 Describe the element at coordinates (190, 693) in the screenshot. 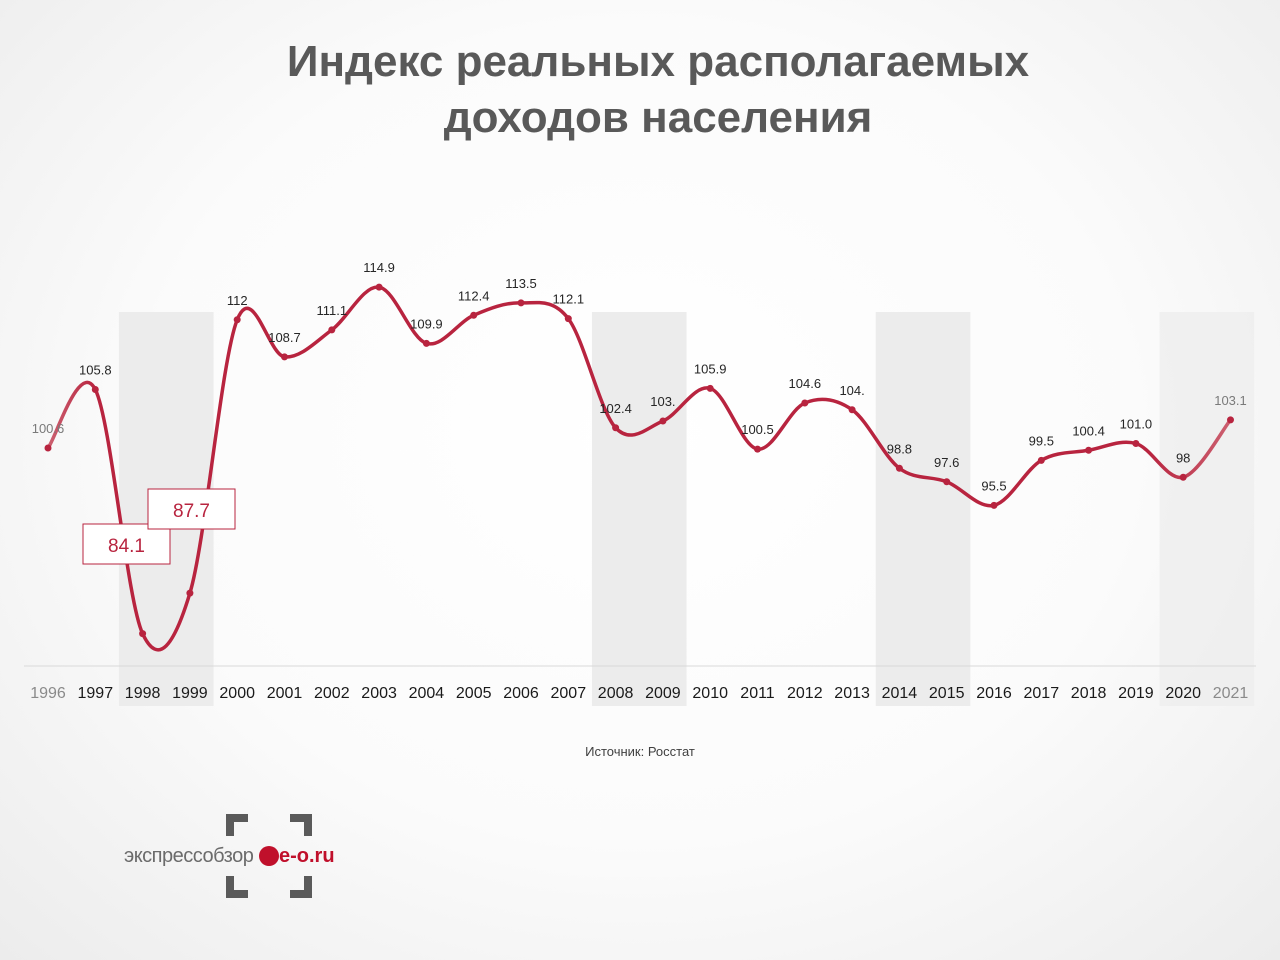

I see `x-tick-label: 1999` at that location.